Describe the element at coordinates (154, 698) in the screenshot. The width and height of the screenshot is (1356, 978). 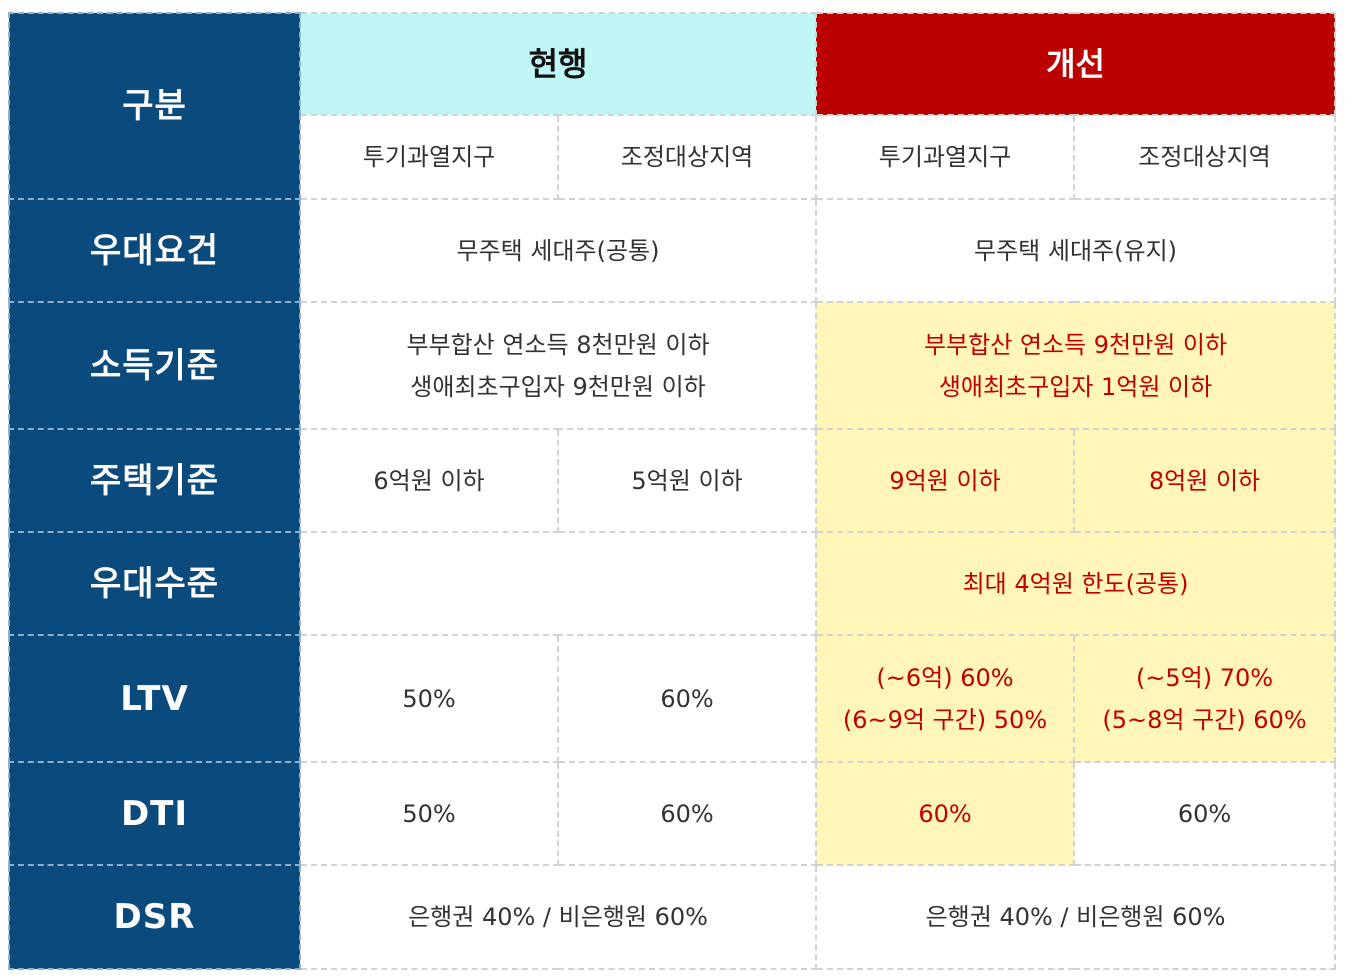
I see `ltv-label: LTV` at that location.